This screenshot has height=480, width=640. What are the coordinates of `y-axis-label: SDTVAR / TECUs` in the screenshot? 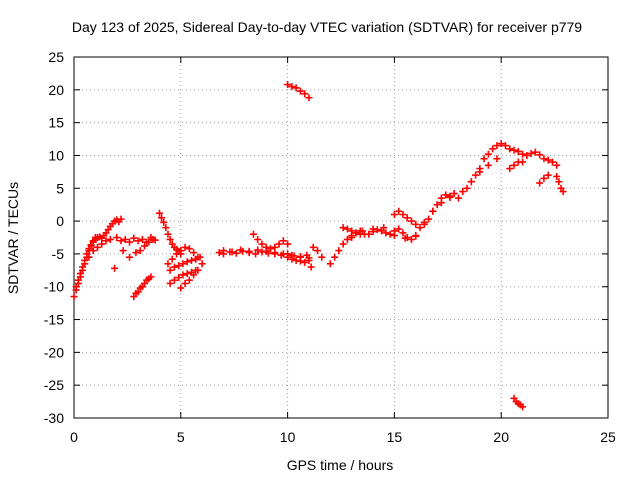 It's located at (13, 238).